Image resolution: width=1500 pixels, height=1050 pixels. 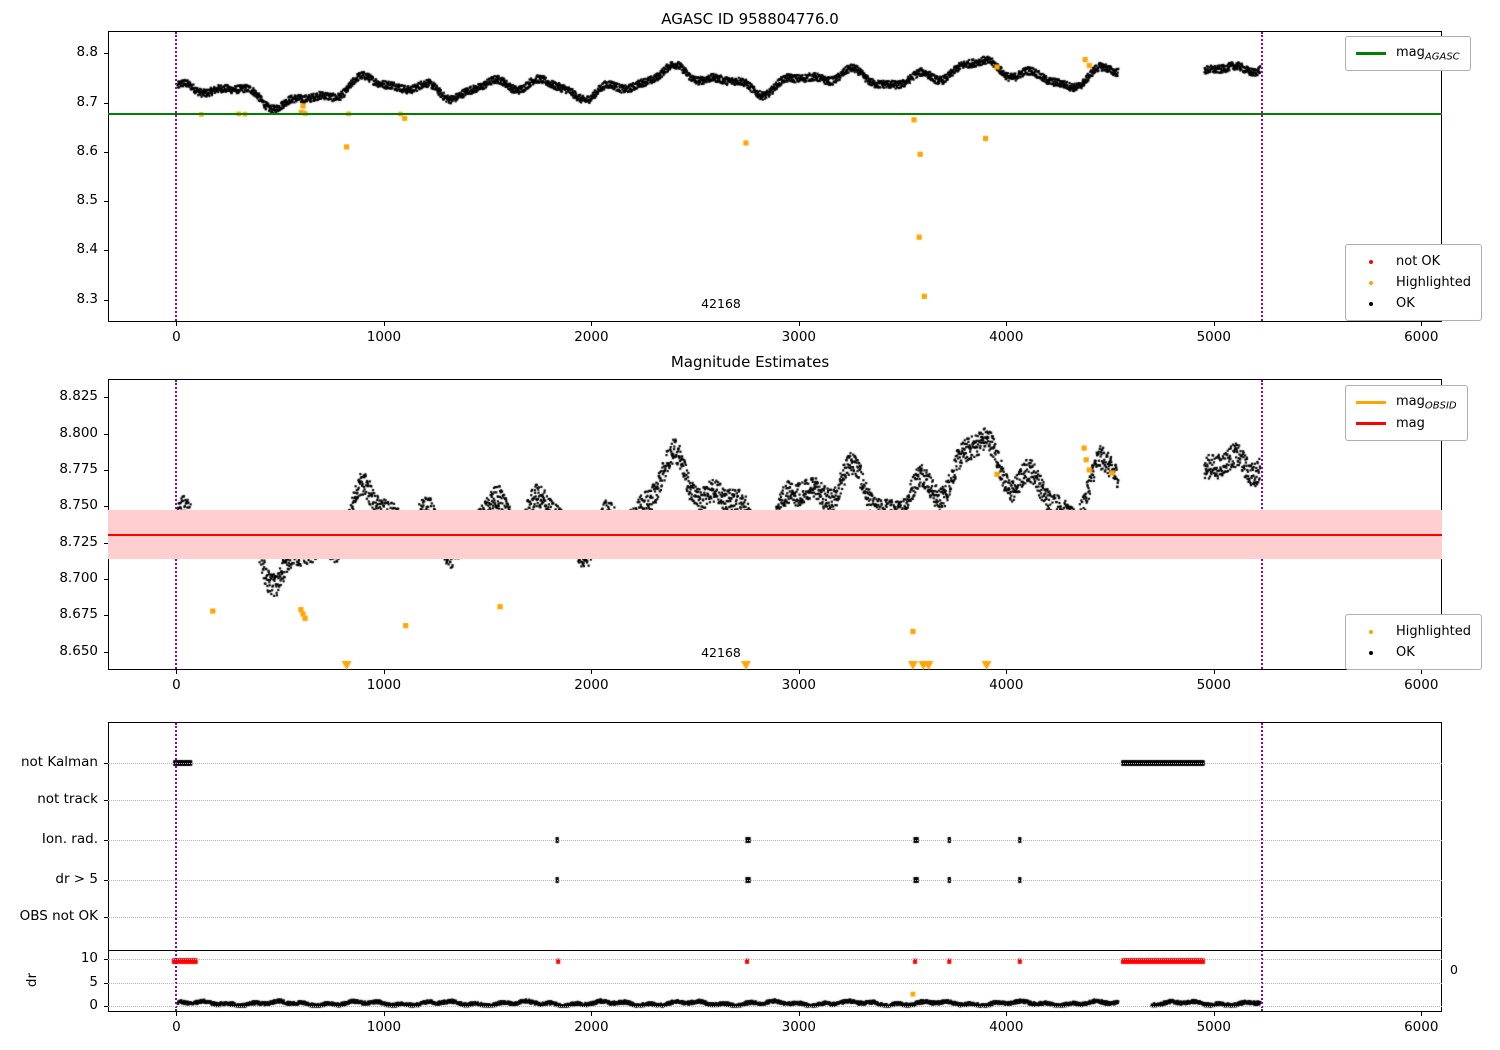 I want to click on panel2-xticklabel: 1000, so click(x=384, y=685).